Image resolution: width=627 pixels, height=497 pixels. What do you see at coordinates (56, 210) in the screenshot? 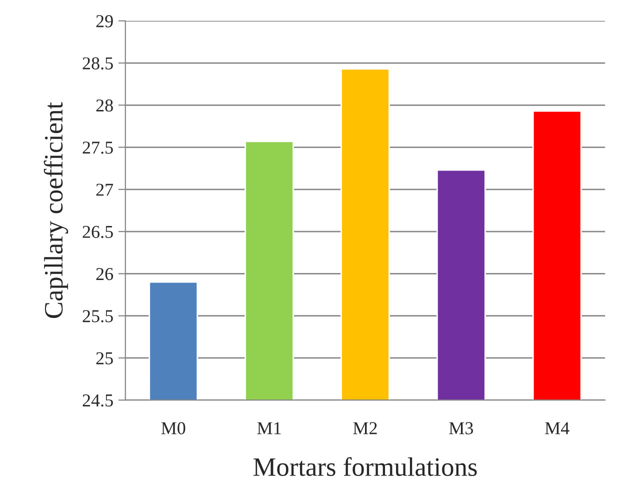
I see `y-axis-title: Capillary coefficient` at bounding box center [56, 210].